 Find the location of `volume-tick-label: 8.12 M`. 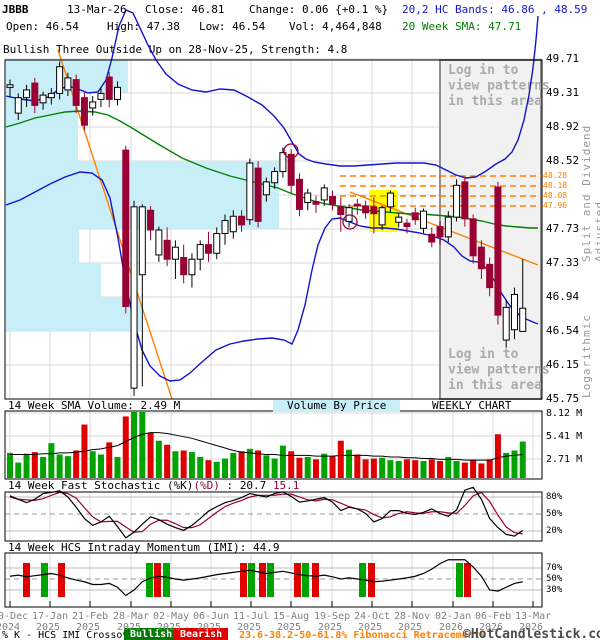

volume-tick-label: 8.12 M is located at coordinates (564, 413).